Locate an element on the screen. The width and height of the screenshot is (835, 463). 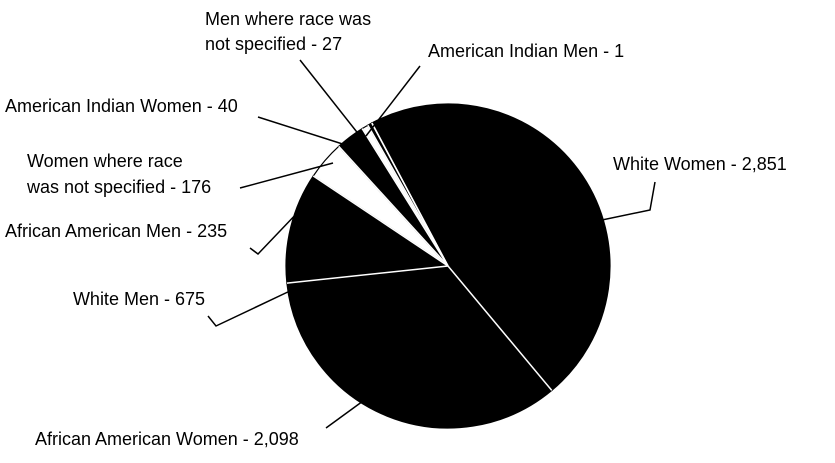
slice-label: African American Women - 2,098 is located at coordinates (167, 439).